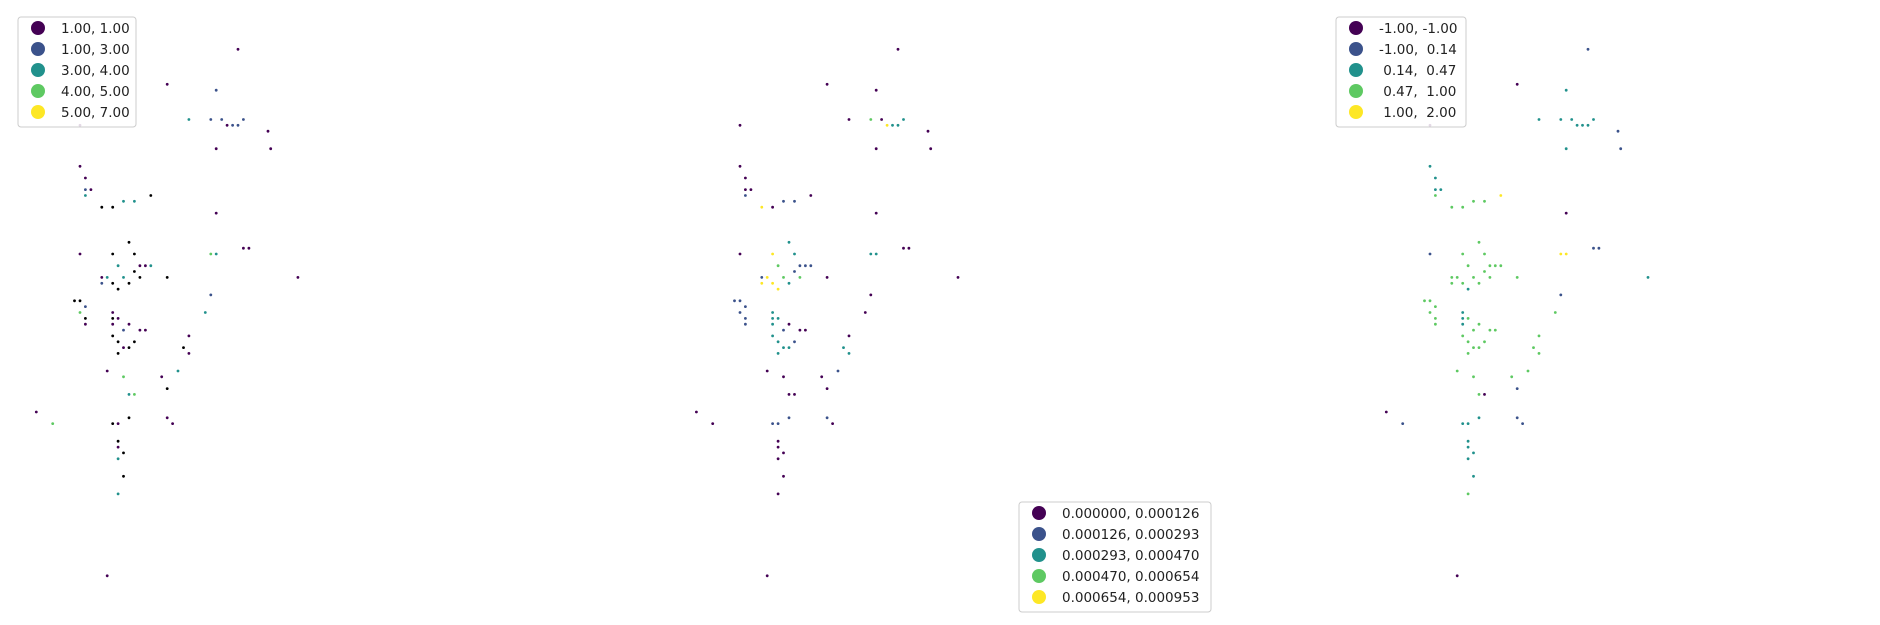 Image resolution: width=1880 pixels, height=625 pixels. I want to click on legend-label: 1.00, 2.00, so click(1417, 113).